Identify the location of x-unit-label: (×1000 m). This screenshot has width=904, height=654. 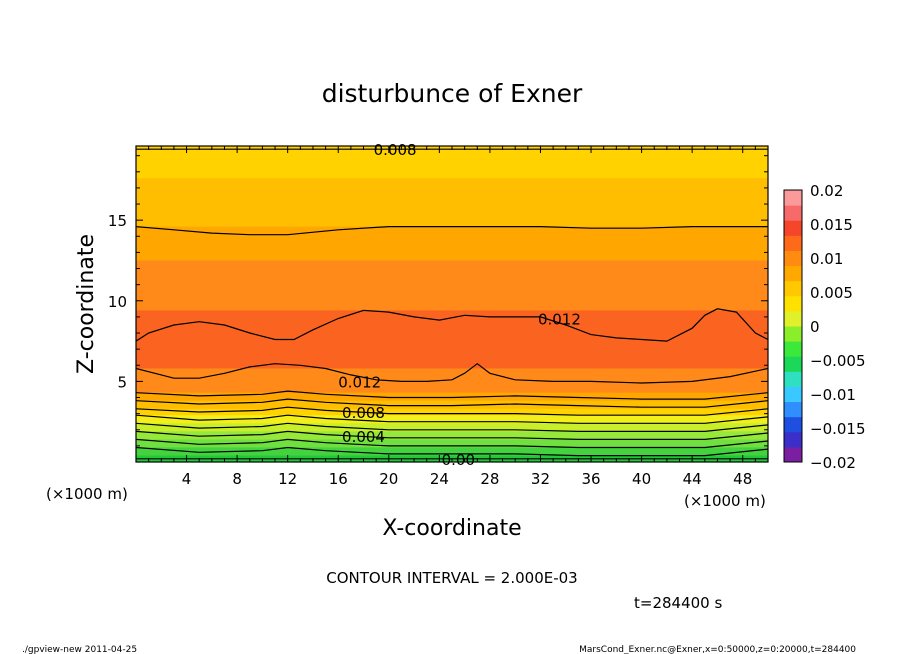
(87, 494).